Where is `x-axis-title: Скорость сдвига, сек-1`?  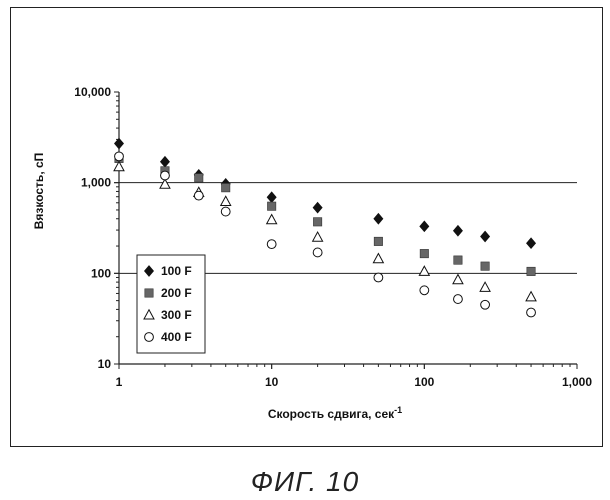 x-axis-title: Скорость сдвига, сек-1 is located at coordinates (335, 413).